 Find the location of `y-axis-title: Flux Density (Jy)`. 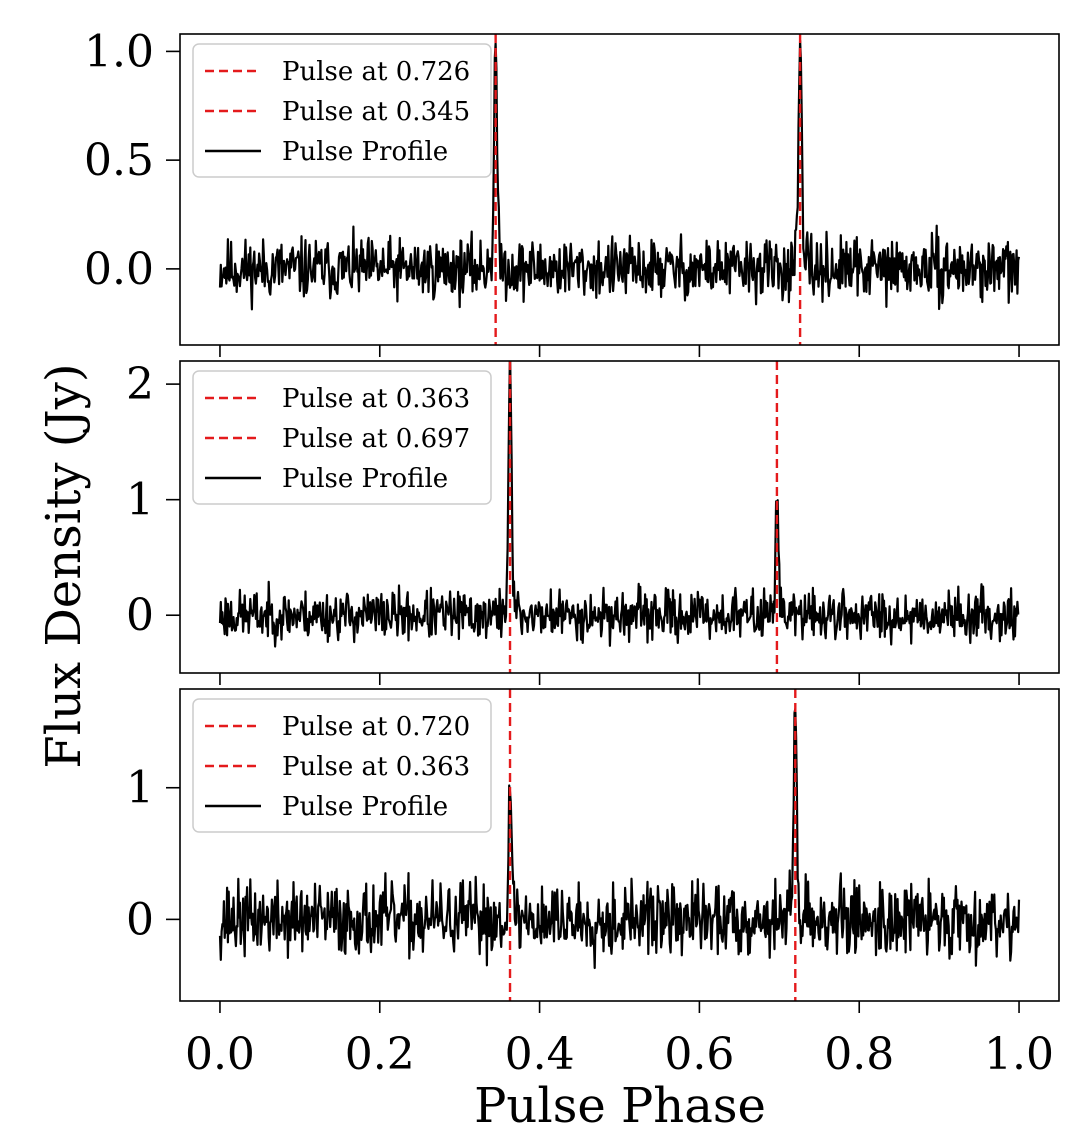

y-axis-title: Flux Density (Jy) is located at coordinates (64, 565).